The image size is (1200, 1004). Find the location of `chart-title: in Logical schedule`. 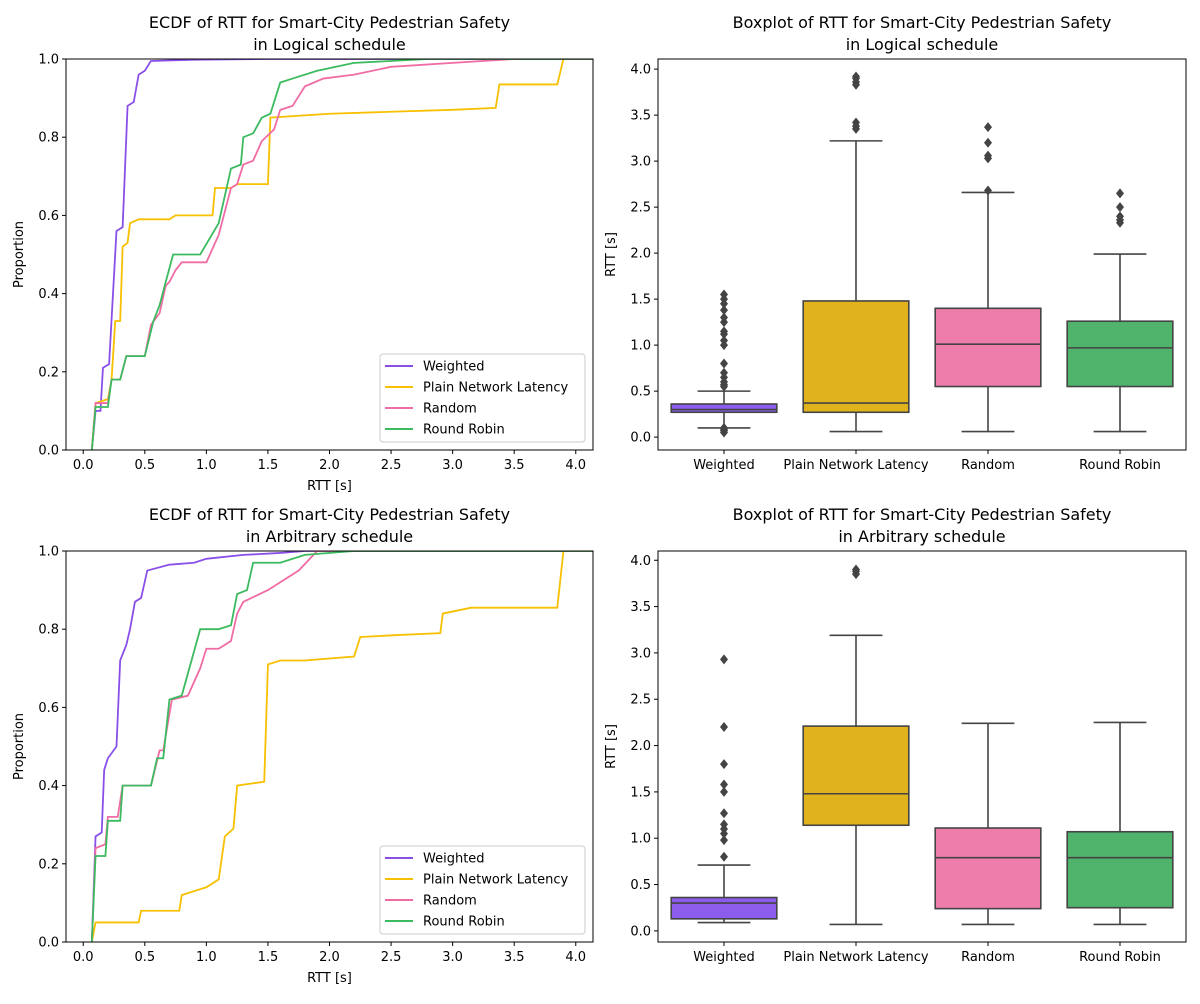

chart-title: in Logical schedule is located at coordinates (329, 44).